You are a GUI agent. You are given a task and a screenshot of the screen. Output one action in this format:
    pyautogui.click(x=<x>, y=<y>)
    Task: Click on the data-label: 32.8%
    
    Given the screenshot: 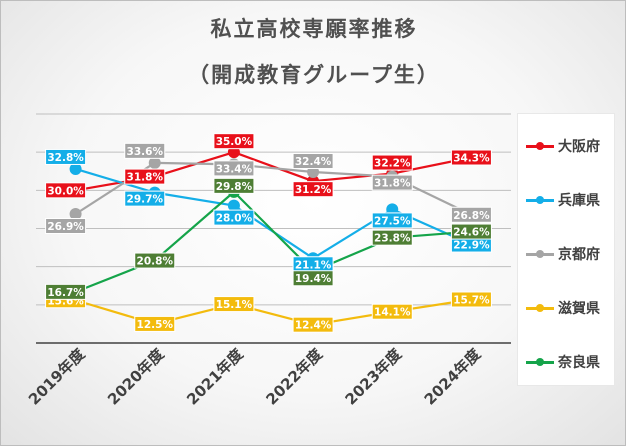 What is the action you would take?
    pyautogui.click(x=65, y=158)
    